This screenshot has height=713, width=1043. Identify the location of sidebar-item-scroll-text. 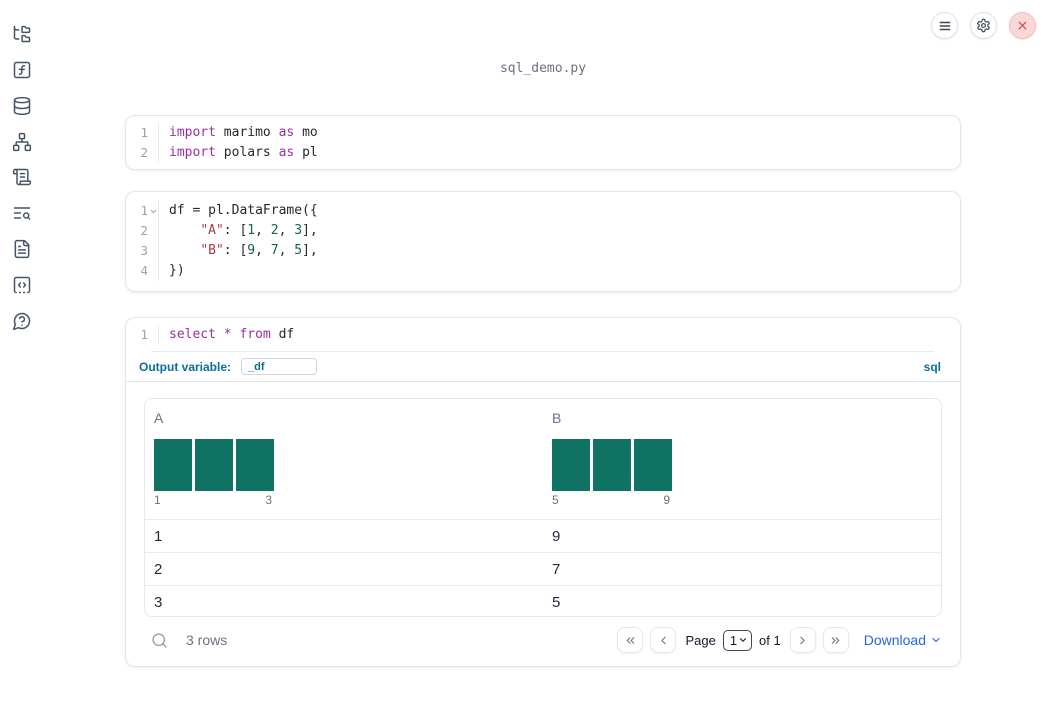
(22, 177).